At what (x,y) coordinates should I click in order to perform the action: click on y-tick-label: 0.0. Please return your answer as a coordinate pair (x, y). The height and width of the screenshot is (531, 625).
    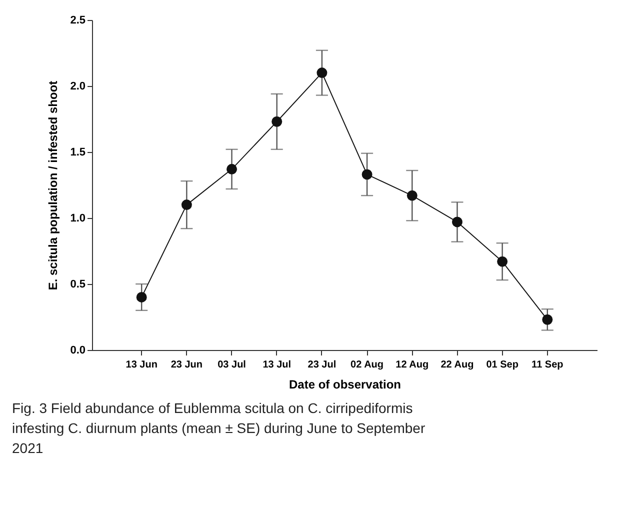
    Looking at the image, I should click on (78, 350).